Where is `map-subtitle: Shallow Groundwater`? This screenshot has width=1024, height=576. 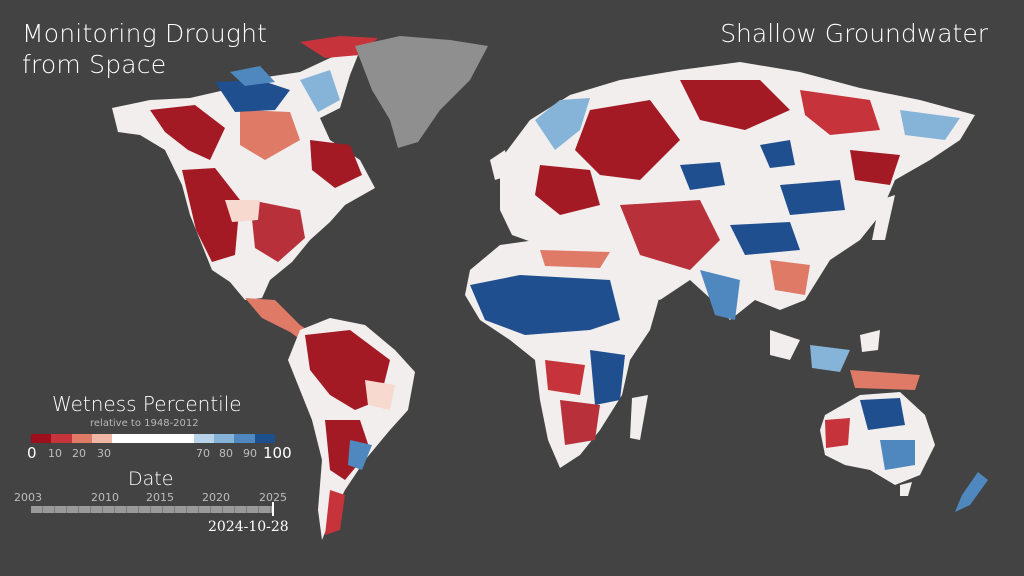
map-subtitle: Shallow Groundwater is located at coordinates (854, 33).